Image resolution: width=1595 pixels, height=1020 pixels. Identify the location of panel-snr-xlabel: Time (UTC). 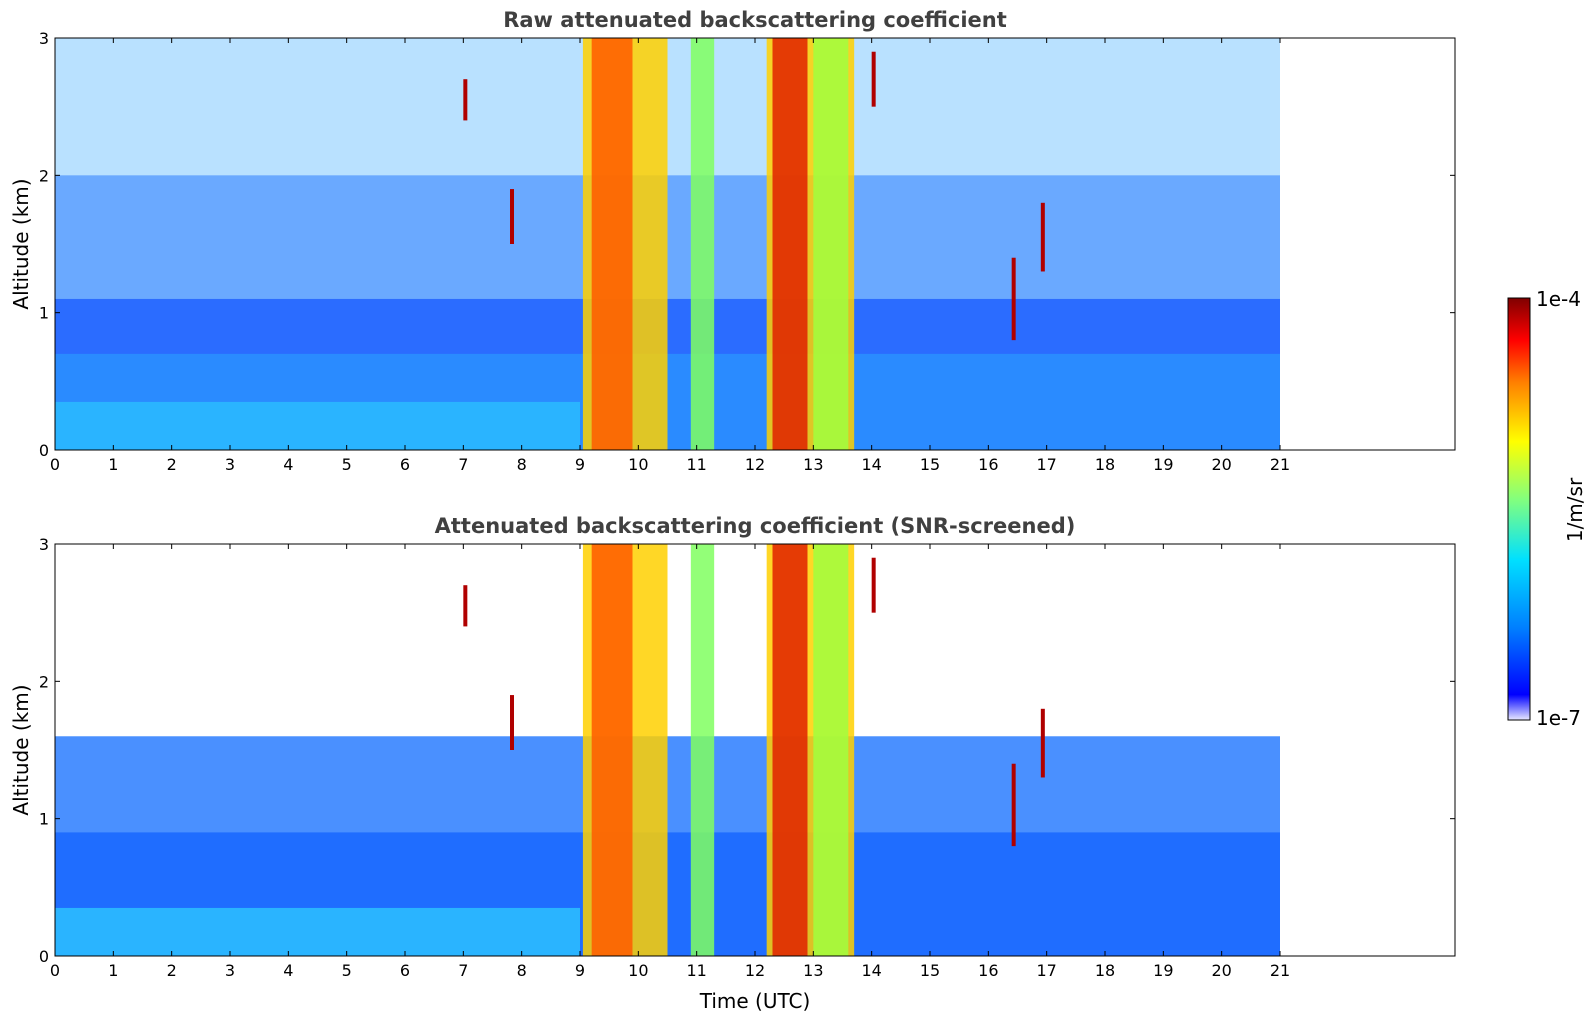
(755, 1001).